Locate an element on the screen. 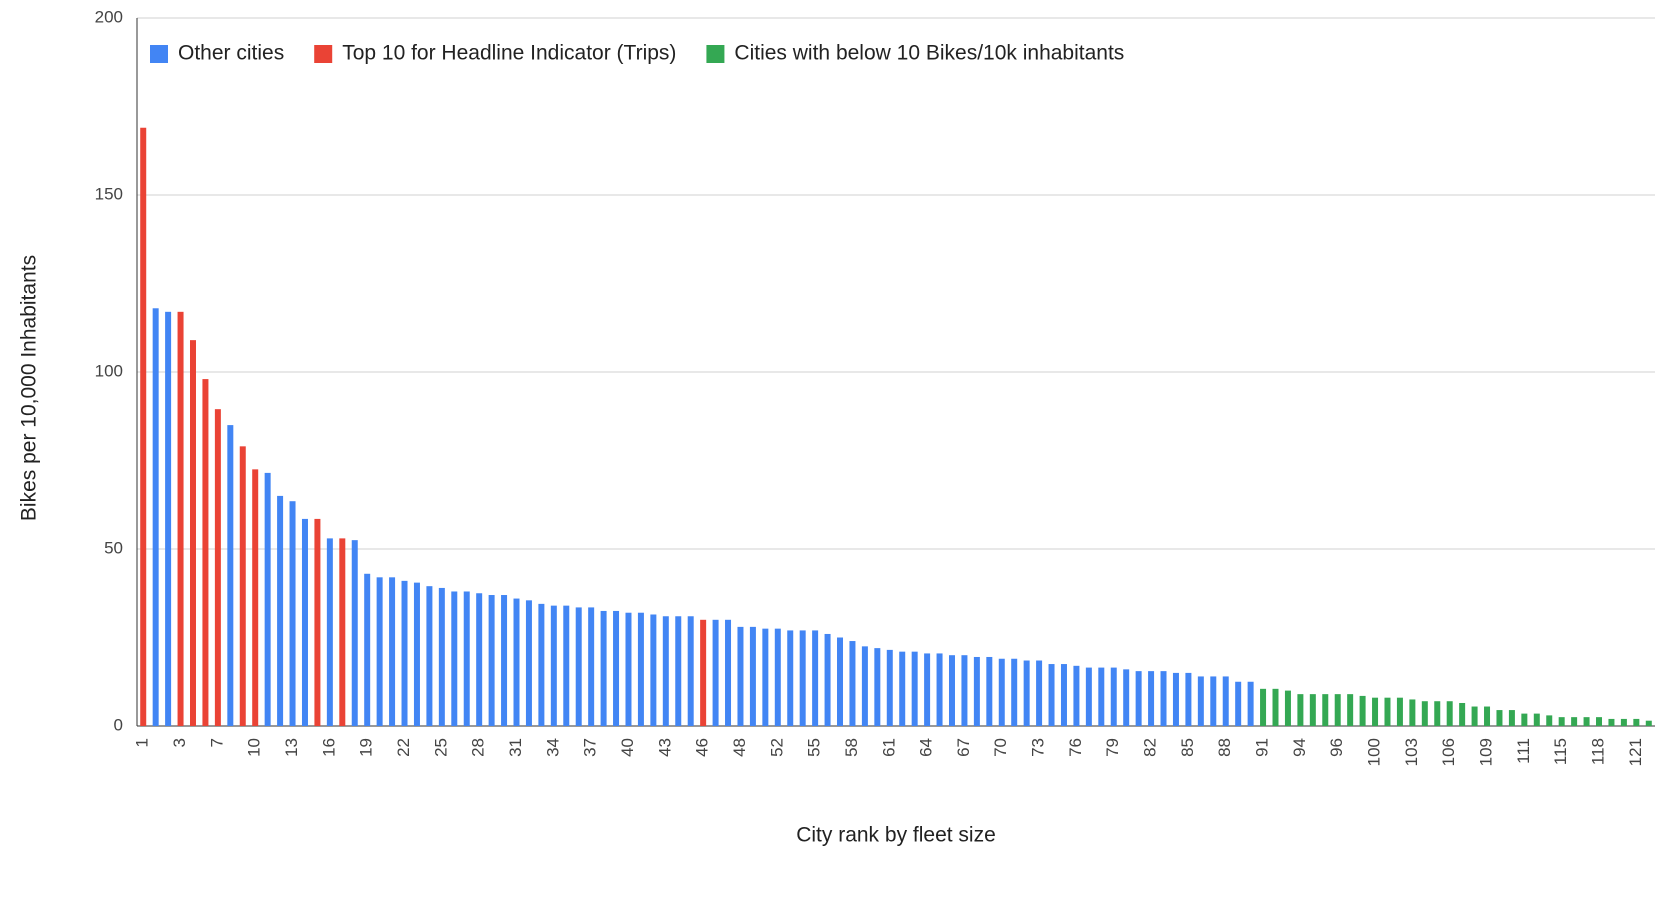  x-tick-label: 61 is located at coordinates (888, 747).